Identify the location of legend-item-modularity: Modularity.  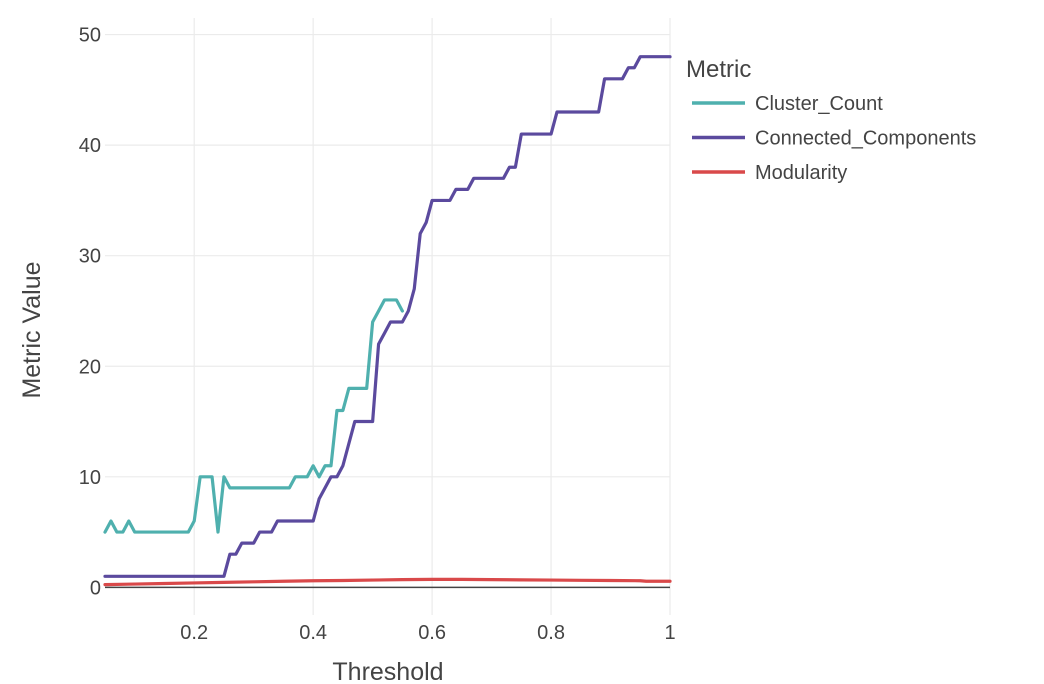
(769, 173).